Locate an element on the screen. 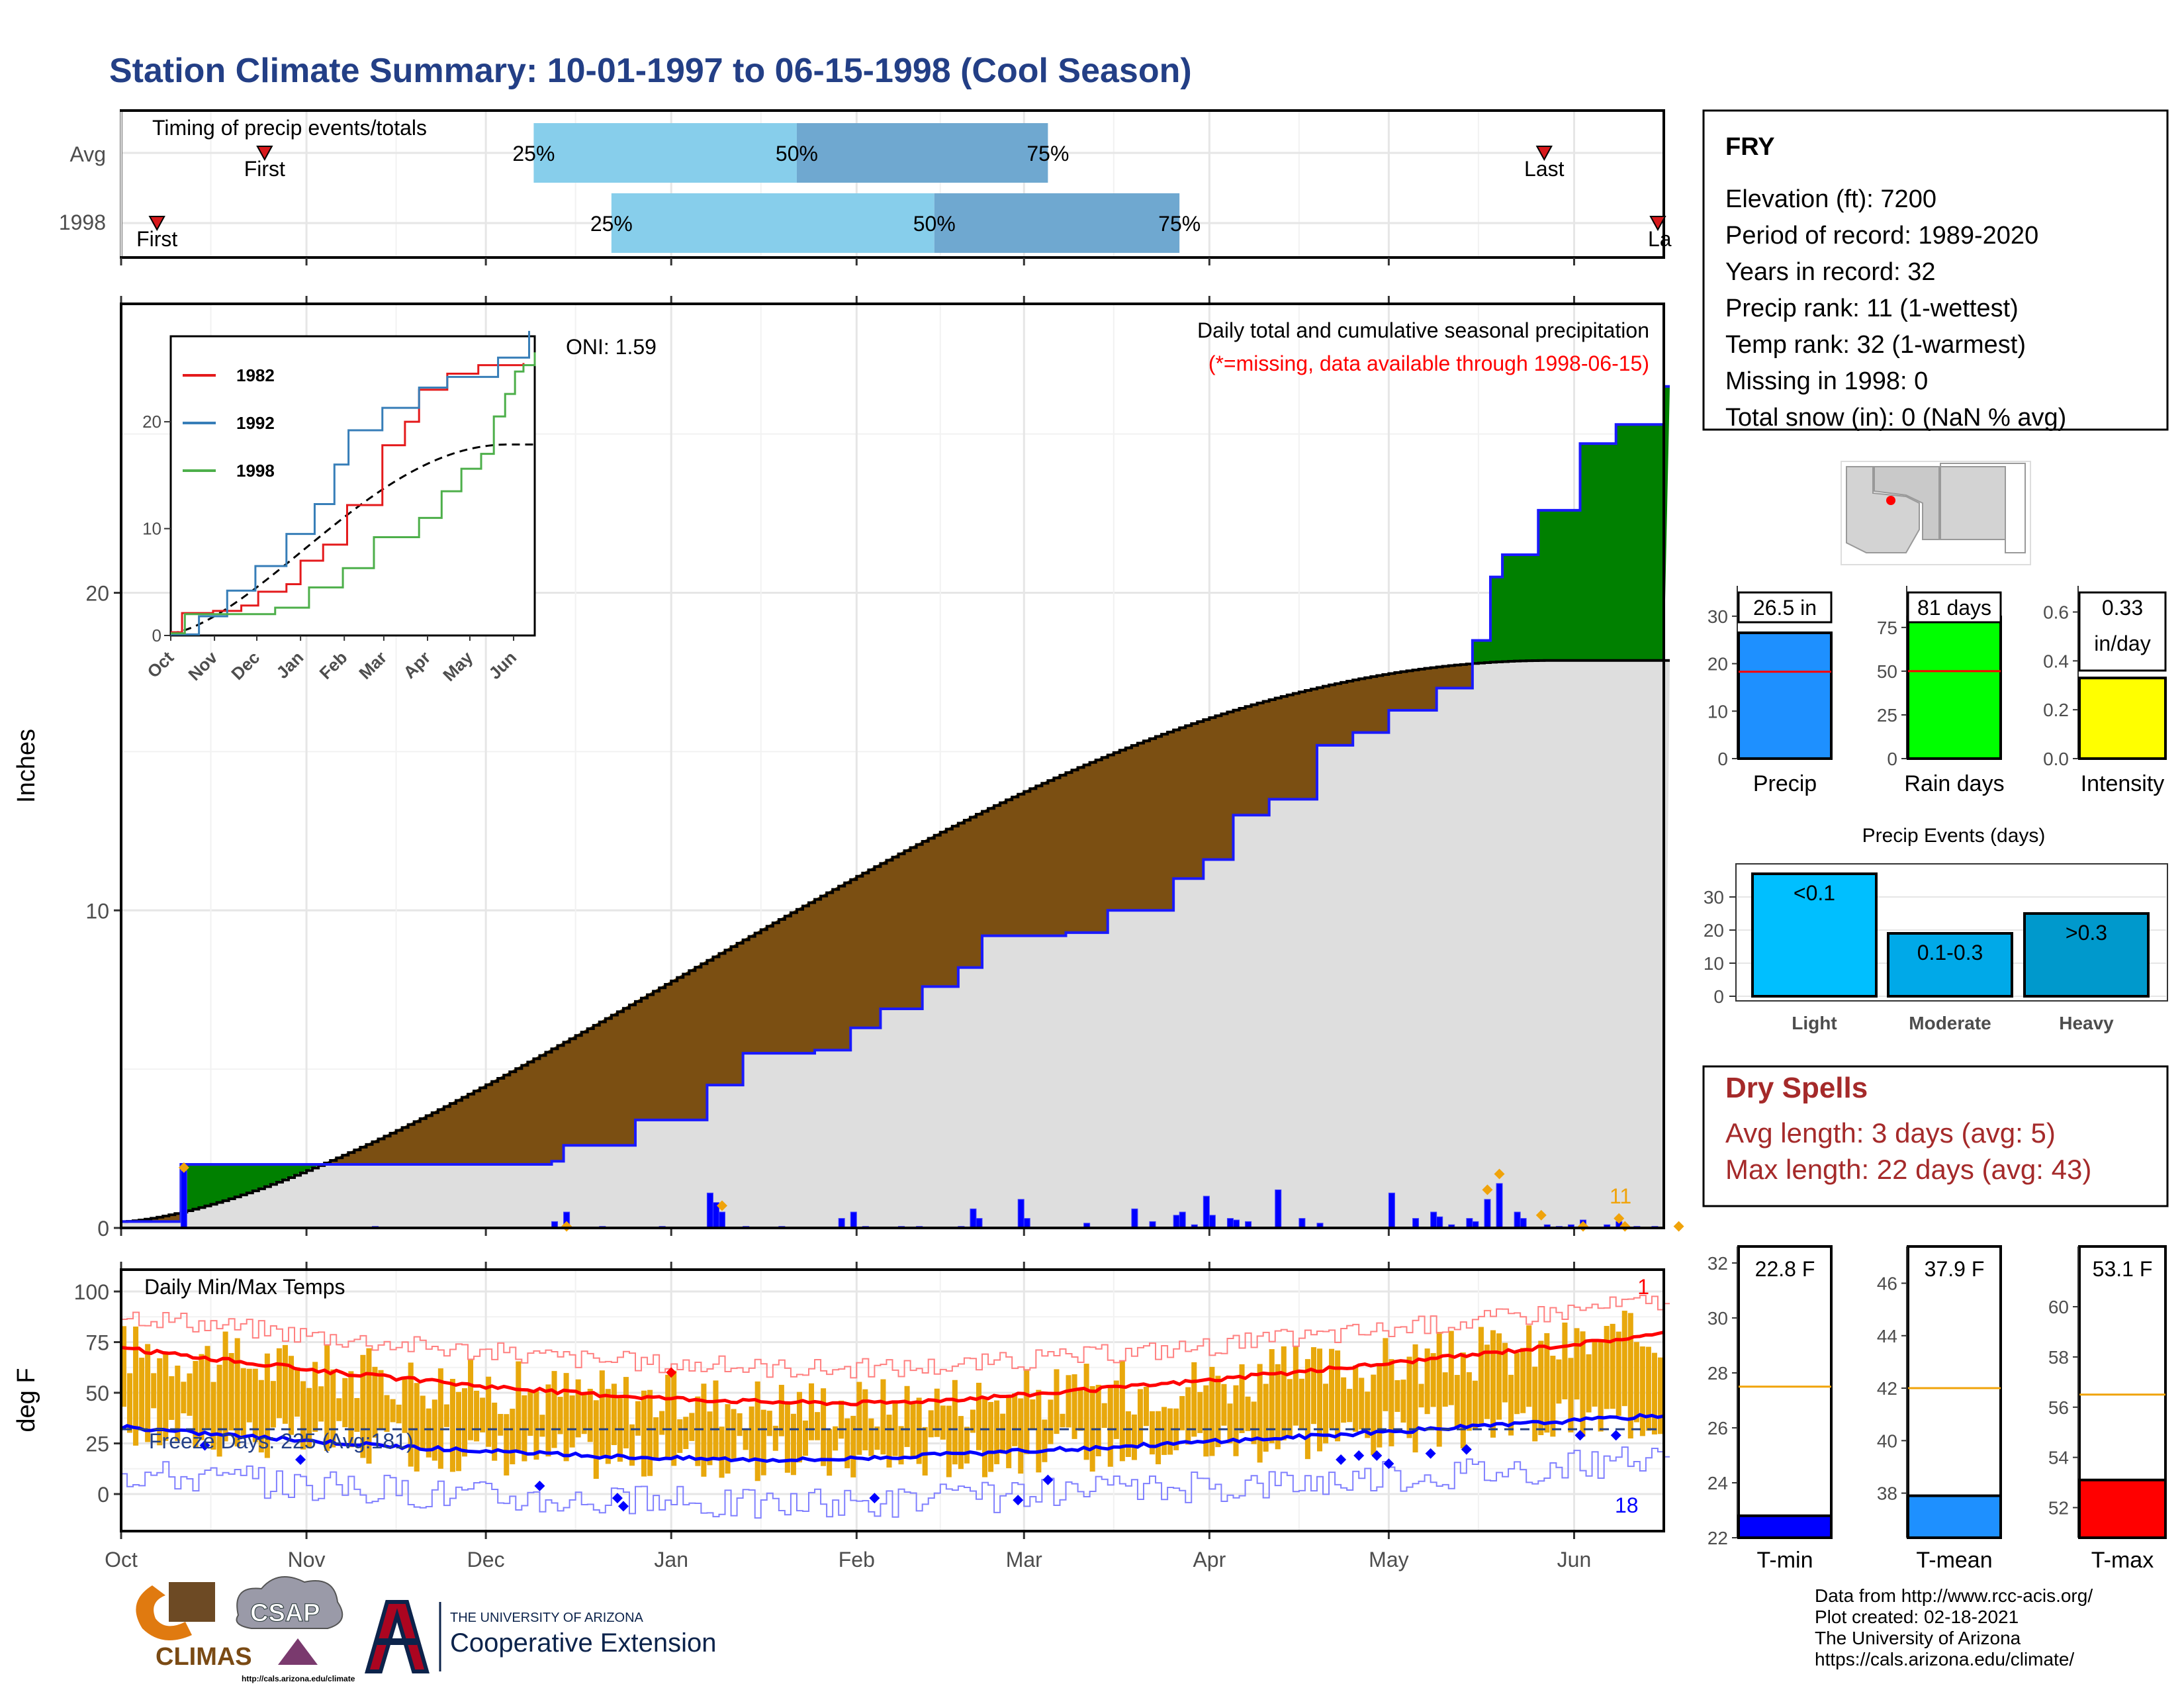  ua-line-2: Cooperative Extension is located at coordinates (583, 1643).